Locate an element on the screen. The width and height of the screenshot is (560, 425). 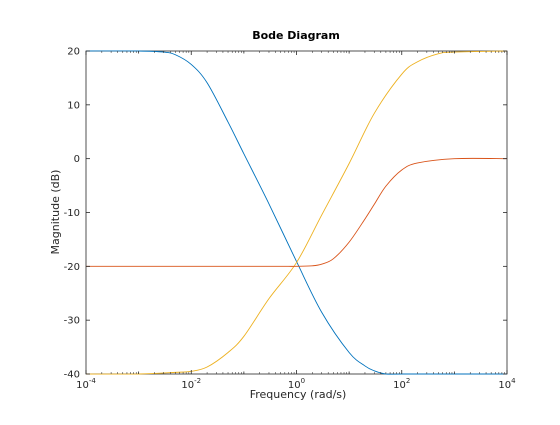
x-tick-label: 10² is located at coordinates (401, 384).